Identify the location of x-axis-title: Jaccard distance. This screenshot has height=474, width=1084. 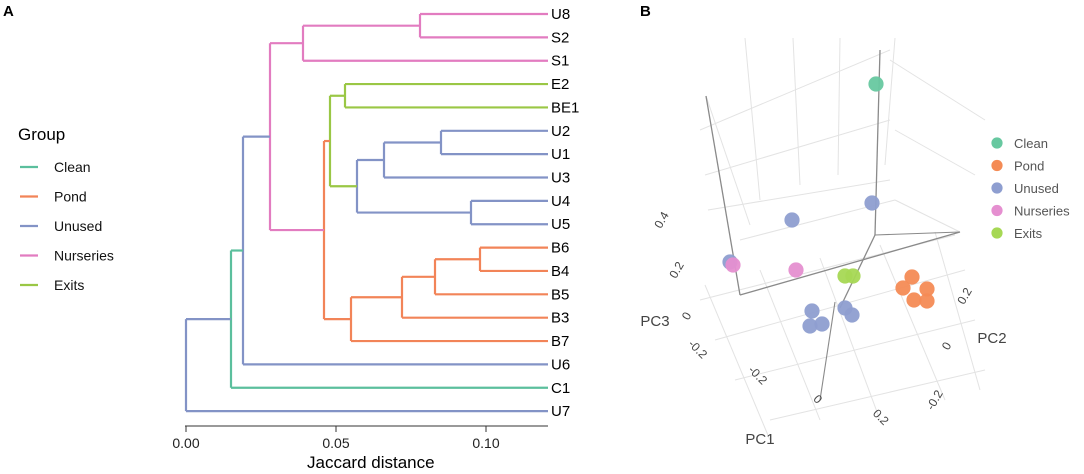
(371, 462).